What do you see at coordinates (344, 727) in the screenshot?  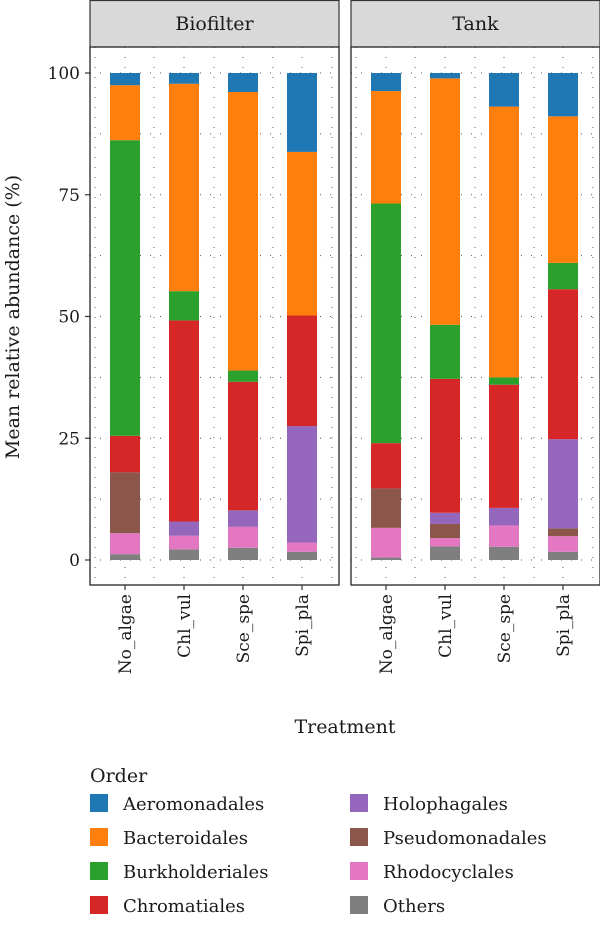 I see `x-axis-title: Treatment` at bounding box center [344, 727].